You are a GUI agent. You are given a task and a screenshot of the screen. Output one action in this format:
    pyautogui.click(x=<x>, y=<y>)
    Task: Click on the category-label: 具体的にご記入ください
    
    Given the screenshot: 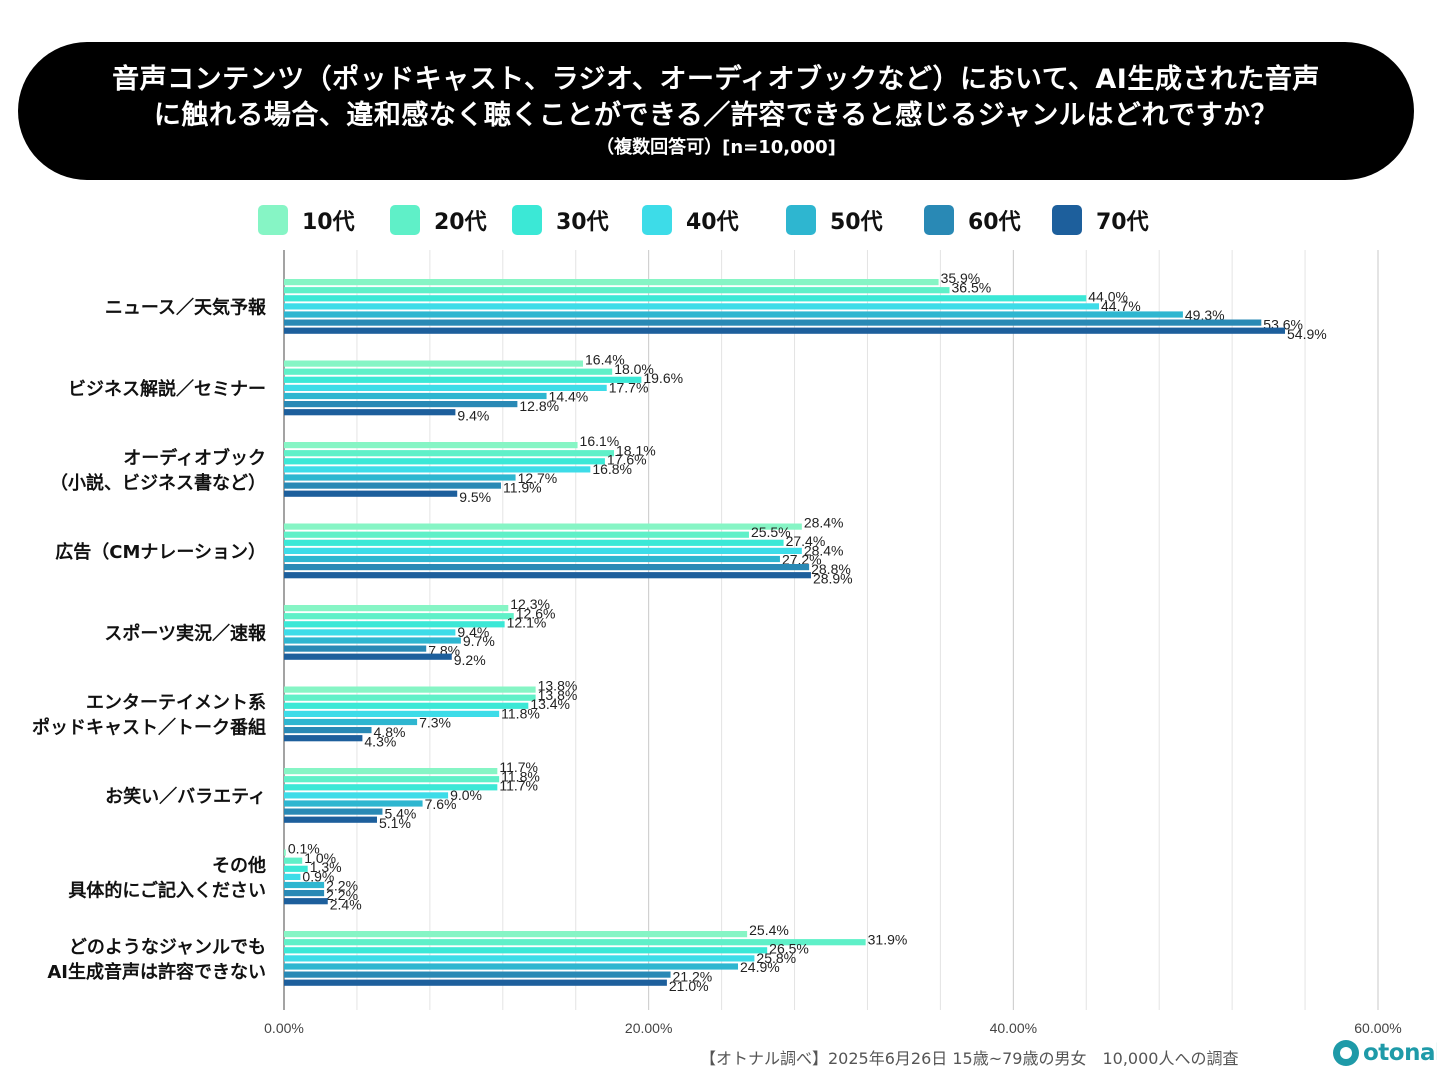 What is the action you would take?
    pyautogui.click(x=167, y=890)
    